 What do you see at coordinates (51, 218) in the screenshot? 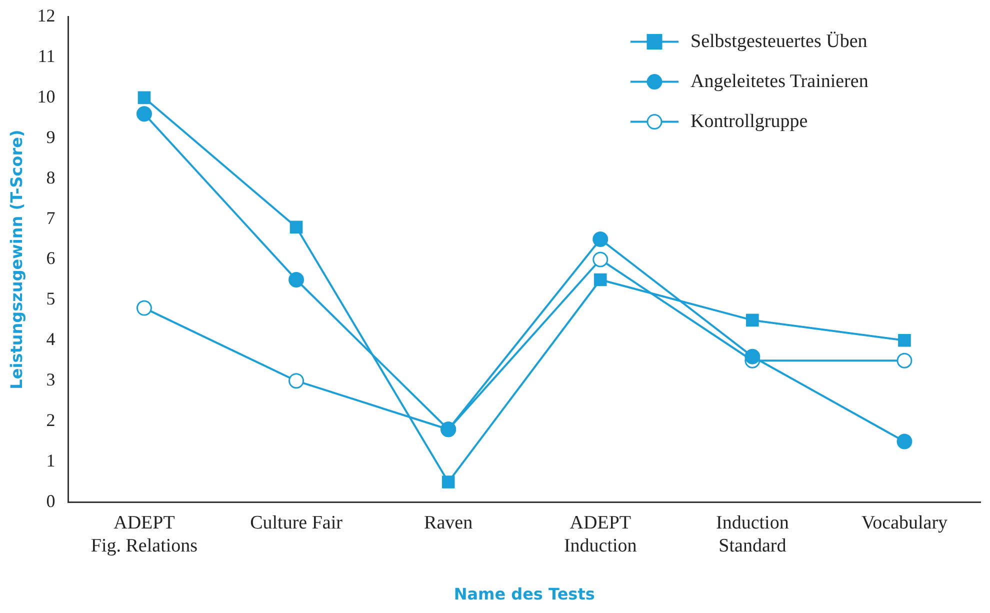
I see `y-tick-label: 7` at bounding box center [51, 218].